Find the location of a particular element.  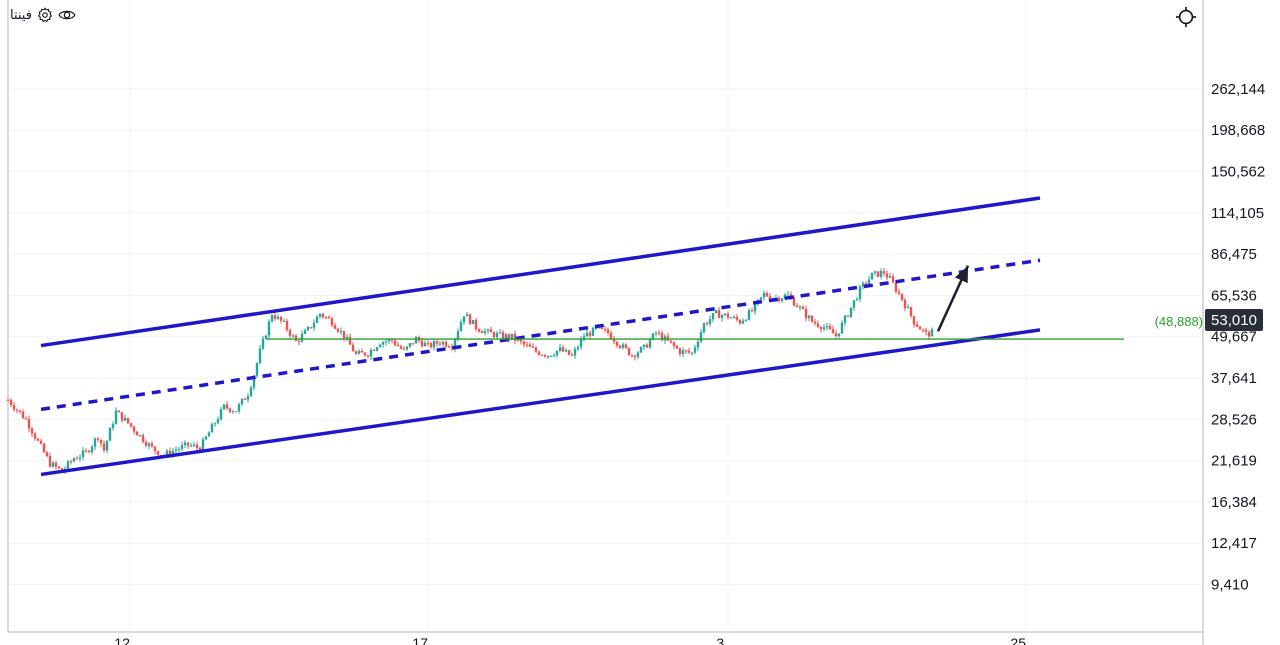

crosshair-icon is located at coordinates (1186, 17).